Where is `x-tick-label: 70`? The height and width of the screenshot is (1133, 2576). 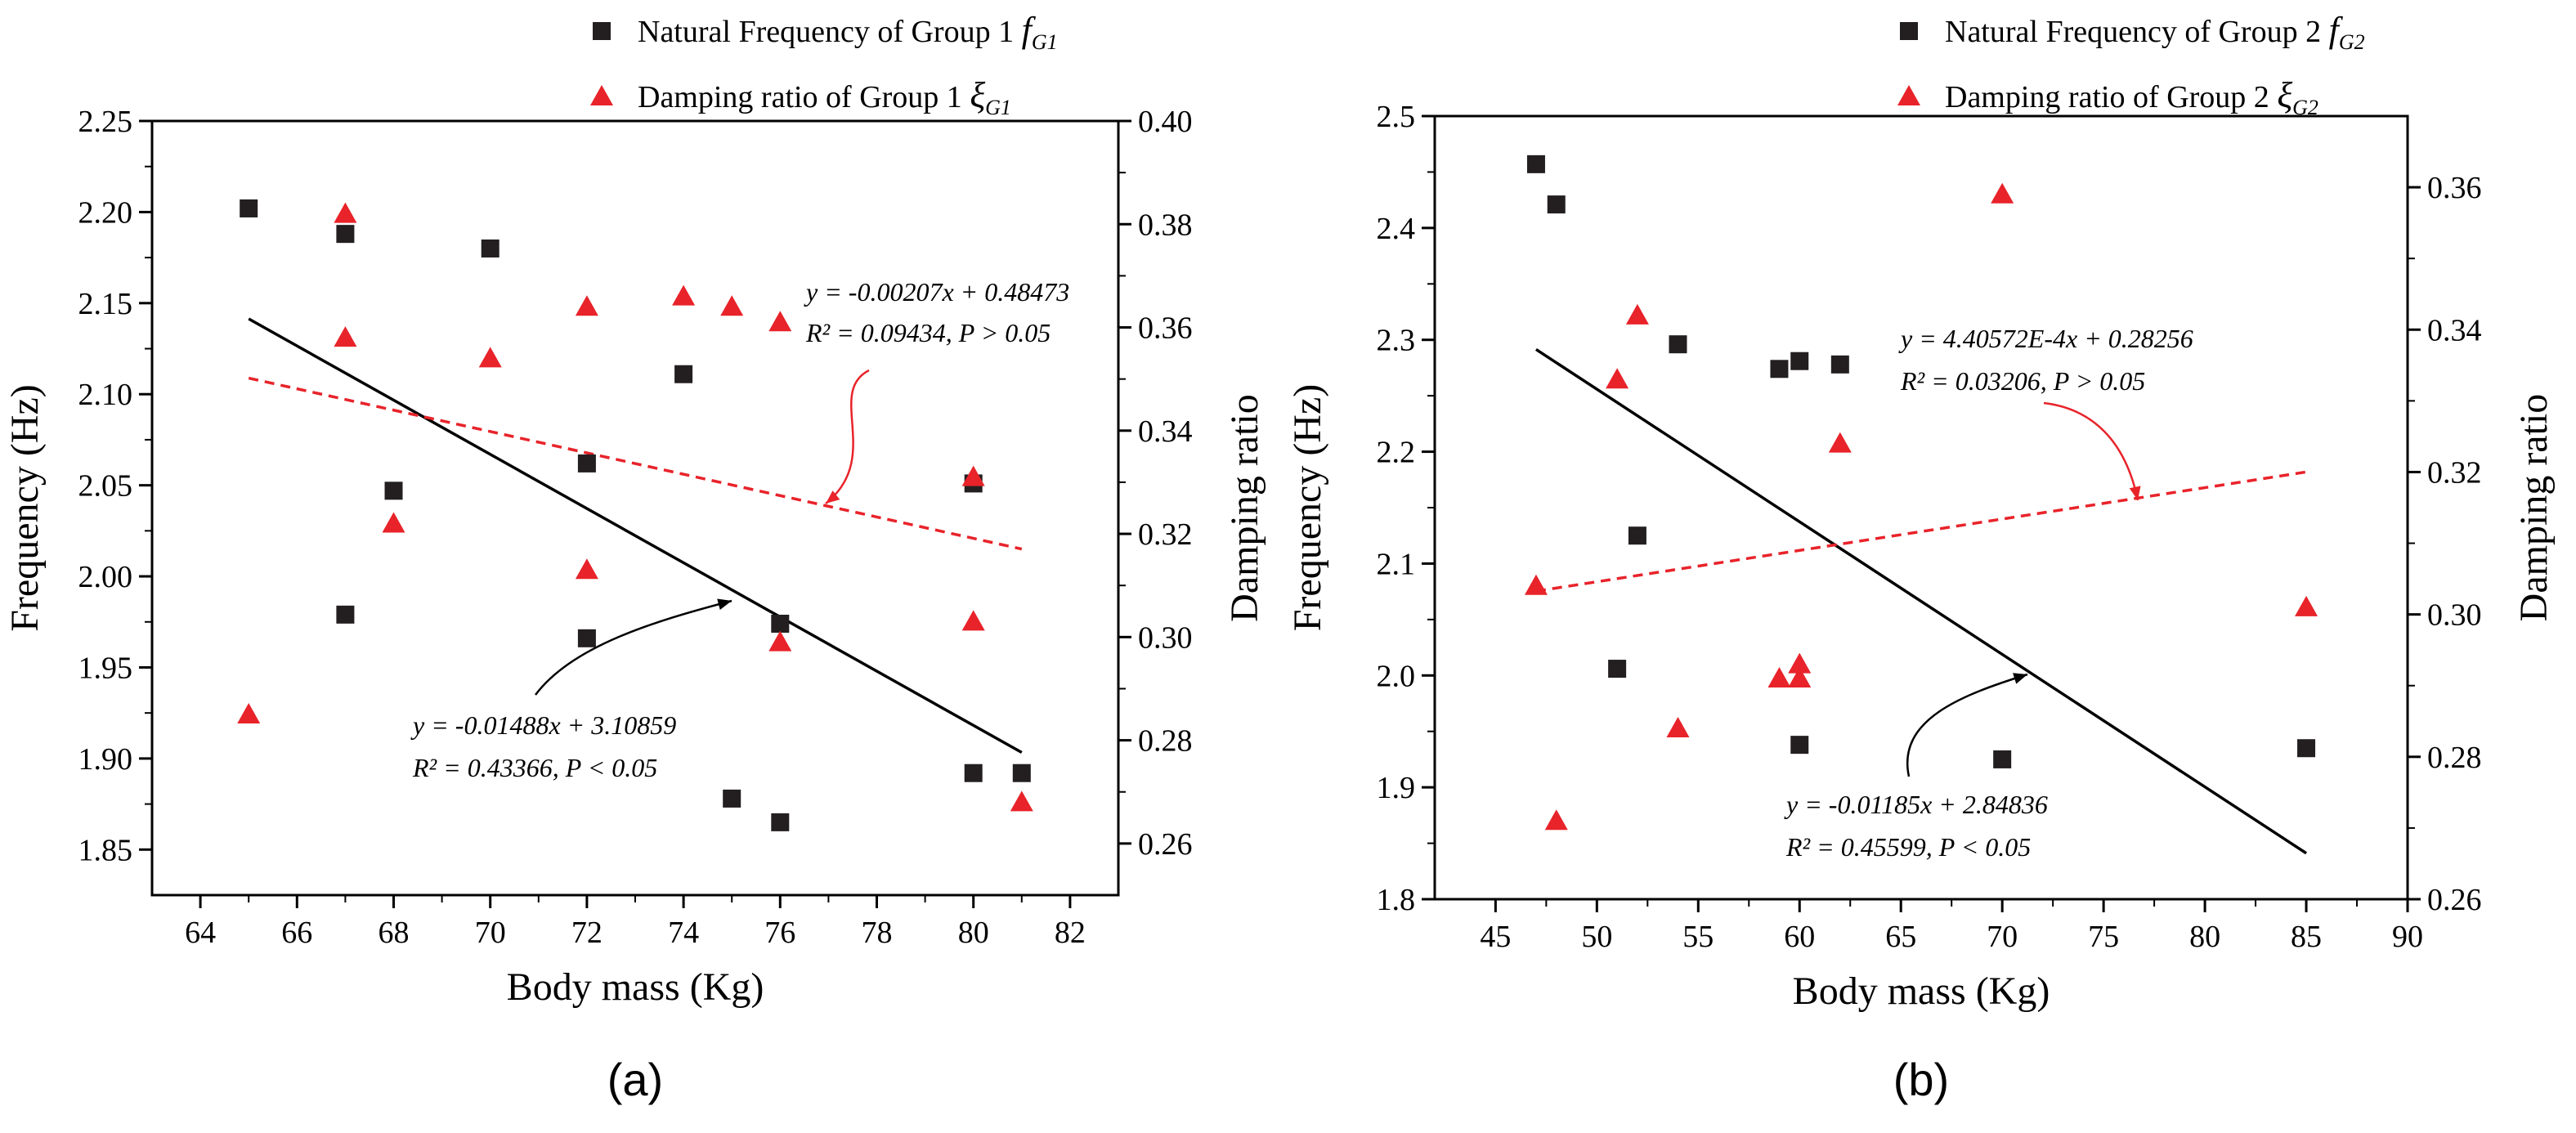 x-tick-label: 70 is located at coordinates (2003, 937).